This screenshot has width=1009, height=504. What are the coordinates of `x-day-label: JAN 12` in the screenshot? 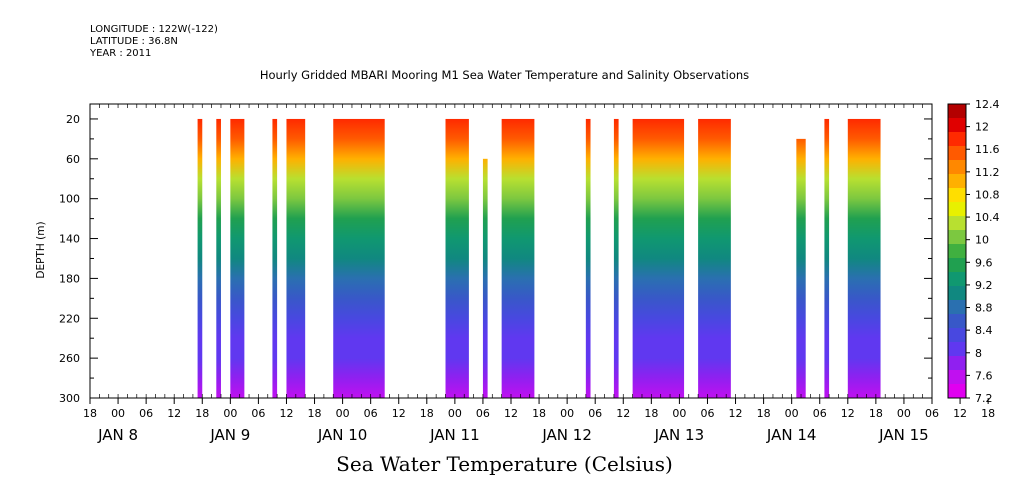 It's located at (566, 435).